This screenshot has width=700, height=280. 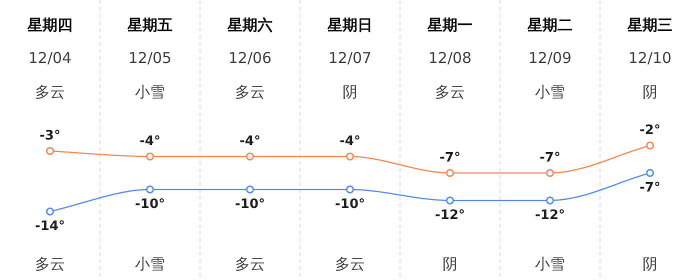 What do you see at coordinates (349, 58) in the screenshot?
I see `x-tick-label: 星期日 12/07 阴` at bounding box center [349, 58].